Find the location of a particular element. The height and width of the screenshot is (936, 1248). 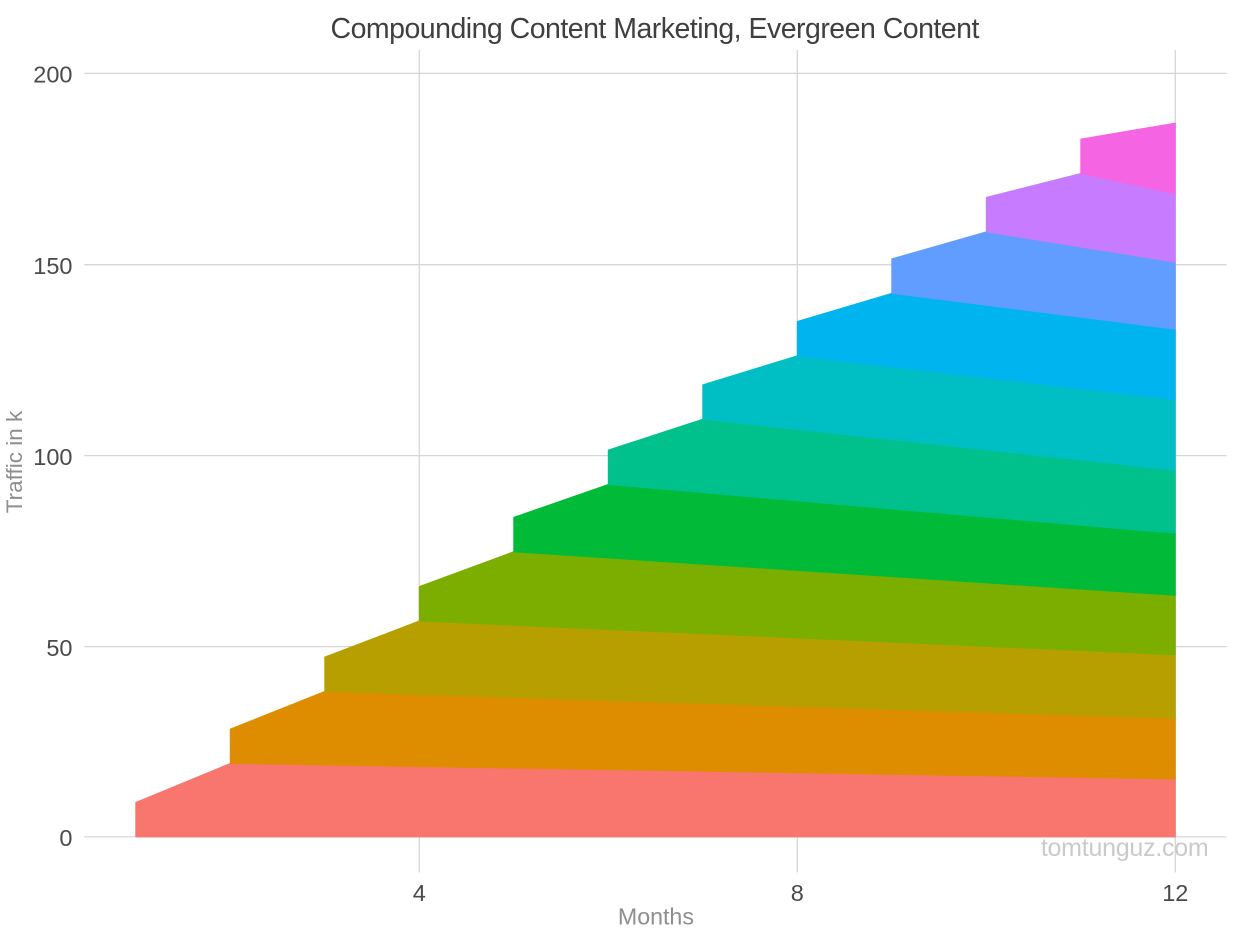

svg-text: 12 is located at coordinates (1175, 893).